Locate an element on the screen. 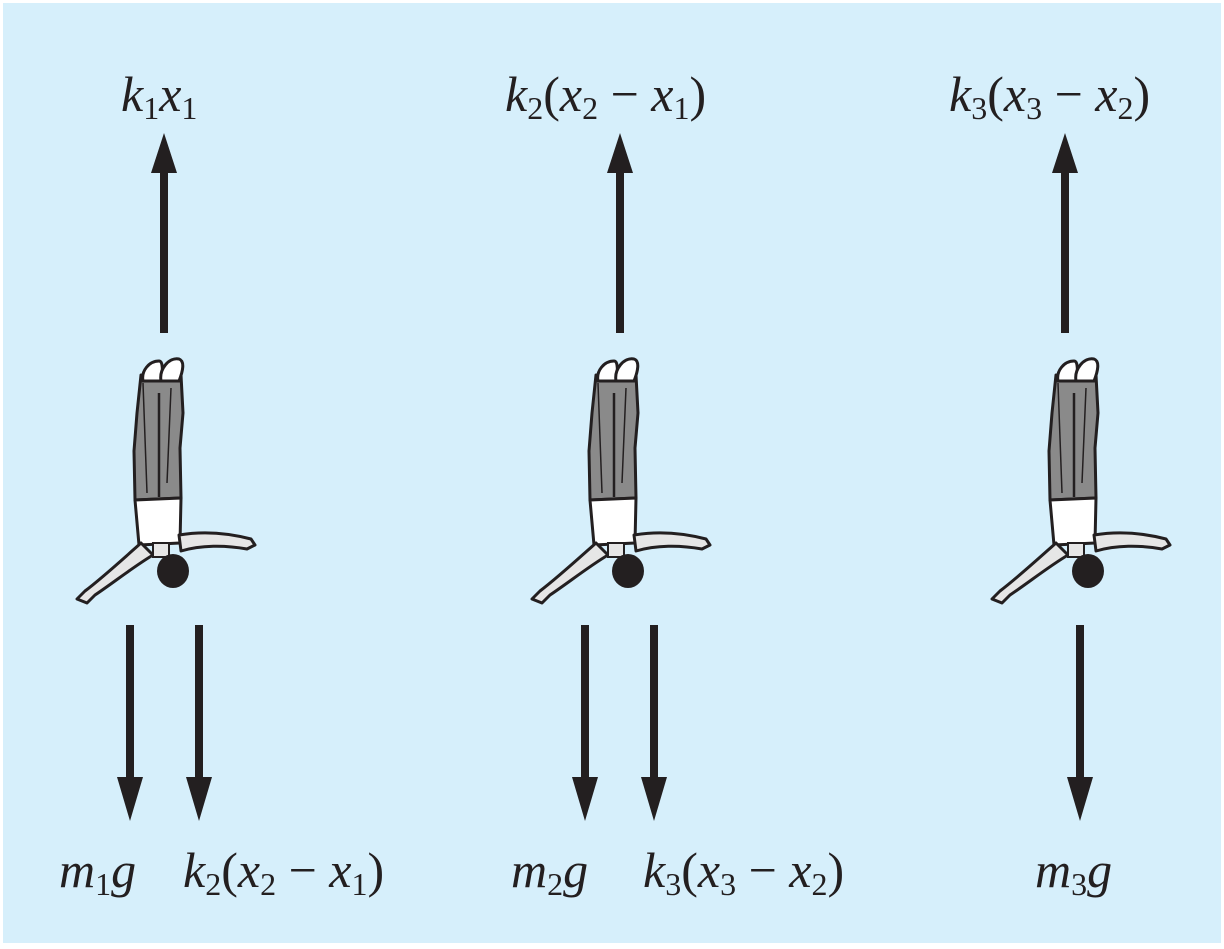 This screenshot has height=949, width=1224. spring-force-label-2: k3(x3 − x2) is located at coordinates (743, 872).